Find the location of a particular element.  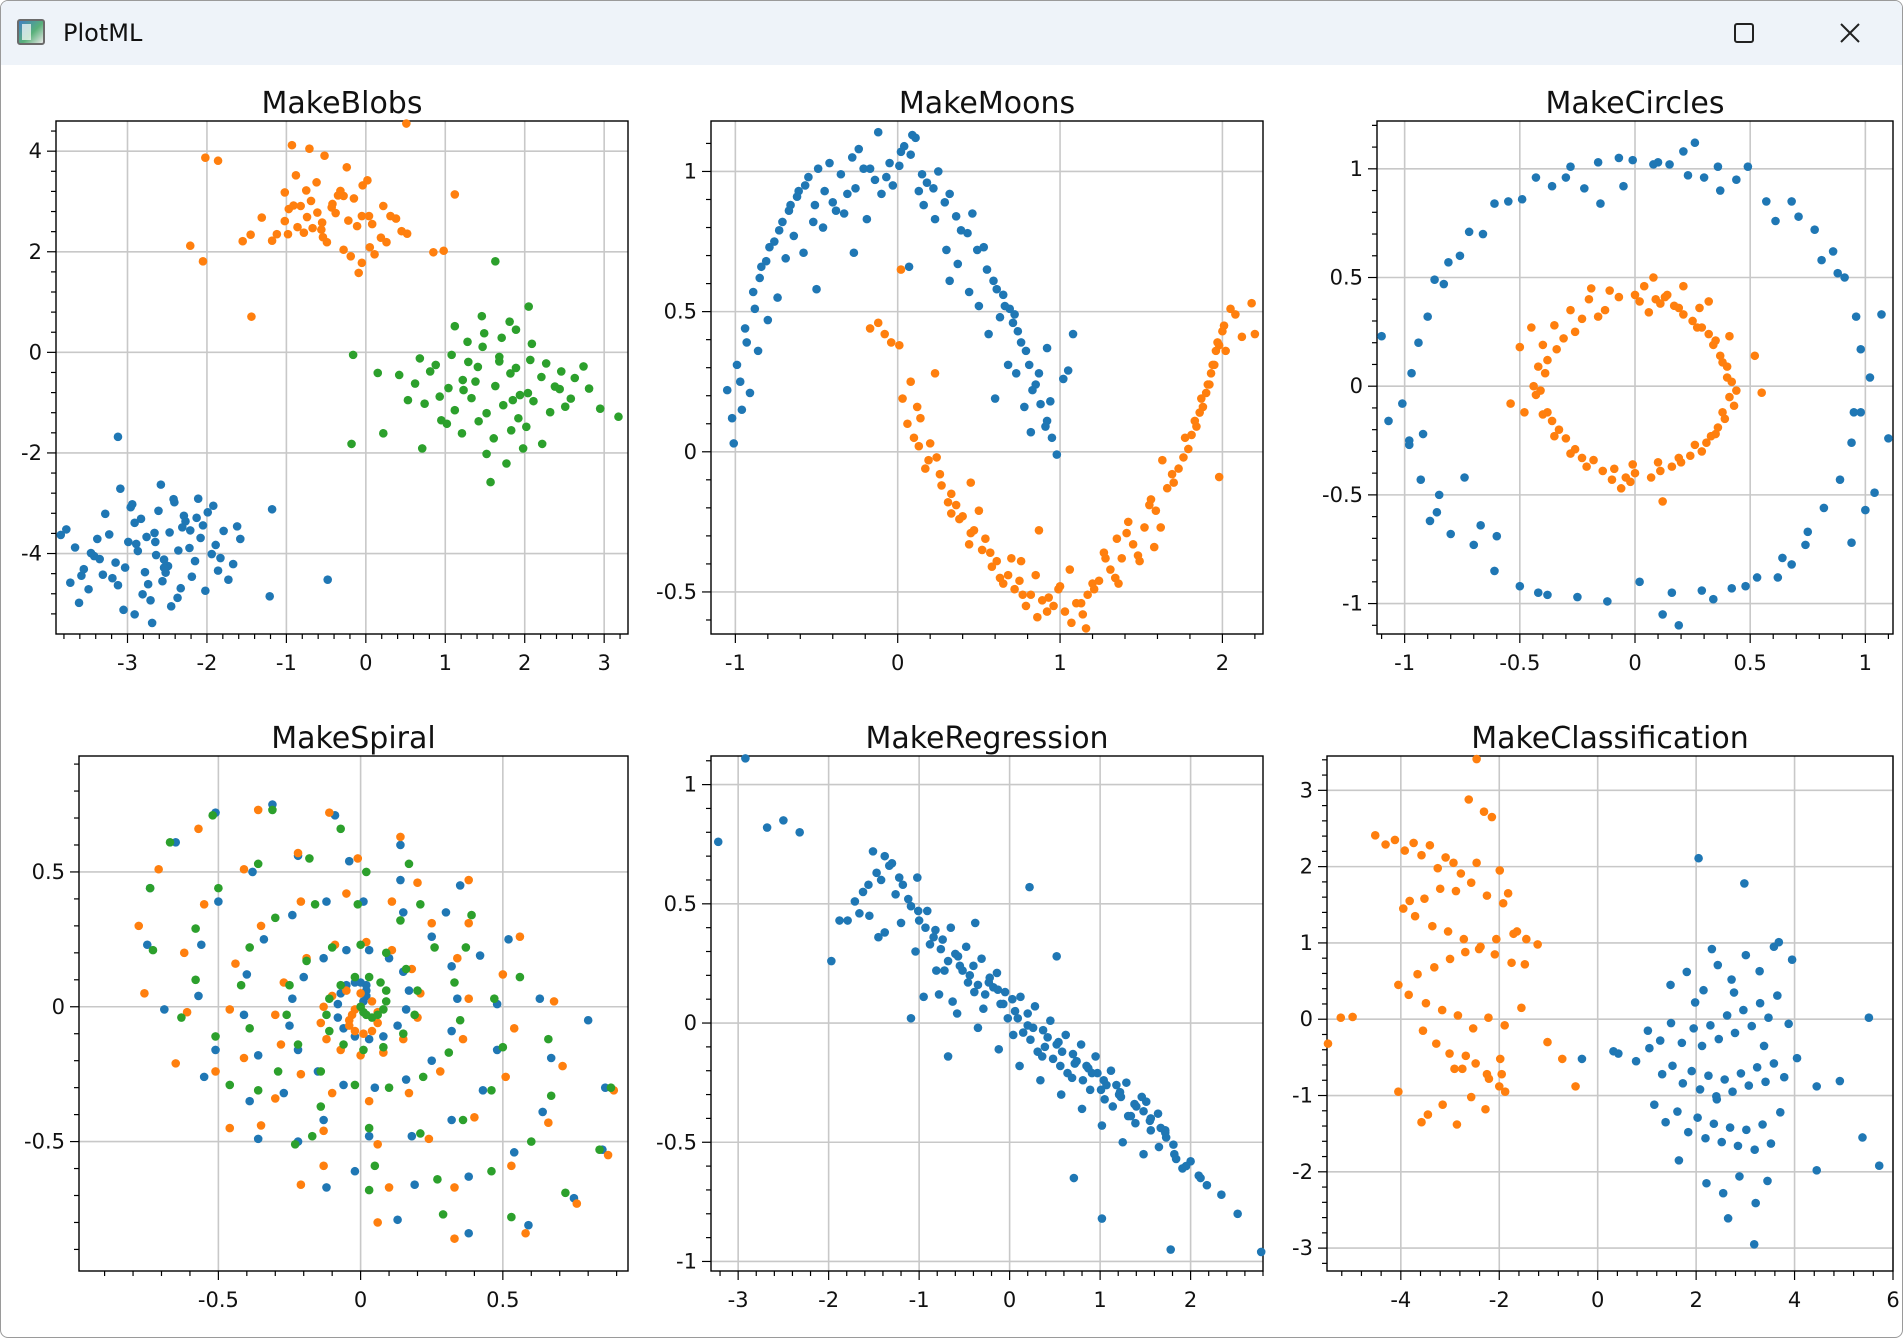

close-button is located at coordinates (1849, 33).